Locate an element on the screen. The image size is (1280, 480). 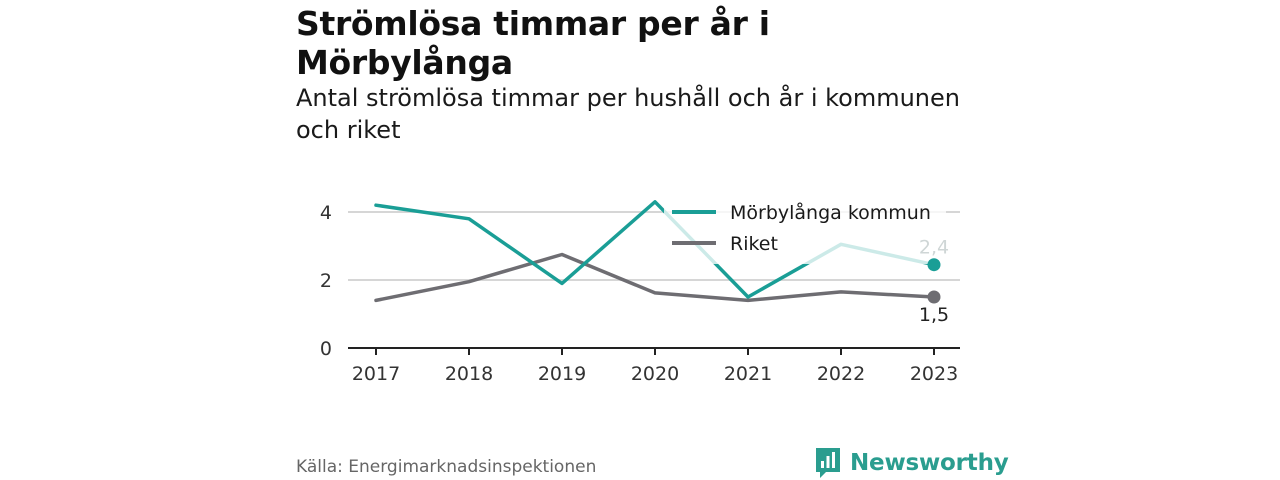
x-tick-label: 2022 is located at coordinates (841, 374).